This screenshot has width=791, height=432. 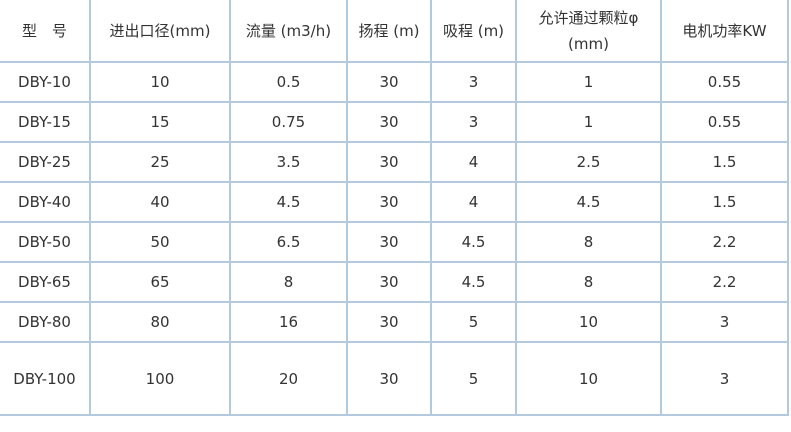 I want to click on table-row: DBY-10 10 0.5 30 3 1 0.55, so click(x=394, y=82).